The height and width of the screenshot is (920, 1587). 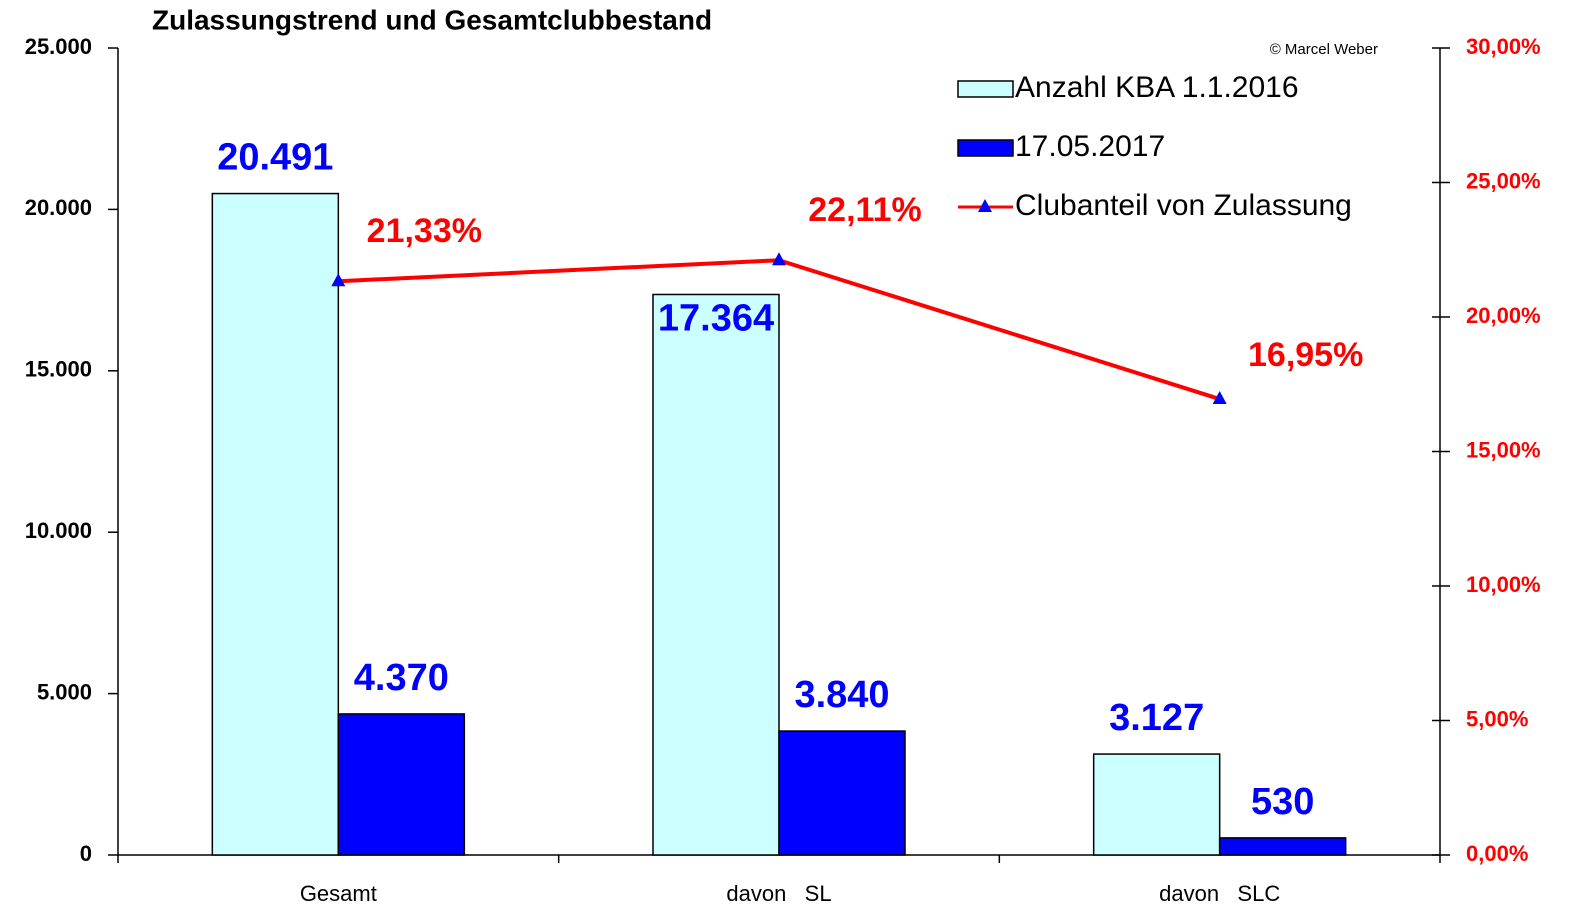 What do you see at coordinates (432, 19) in the screenshot?
I see `chart-title: Zulassungstrend und Gesamtclubbestand` at bounding box center [432, 19].